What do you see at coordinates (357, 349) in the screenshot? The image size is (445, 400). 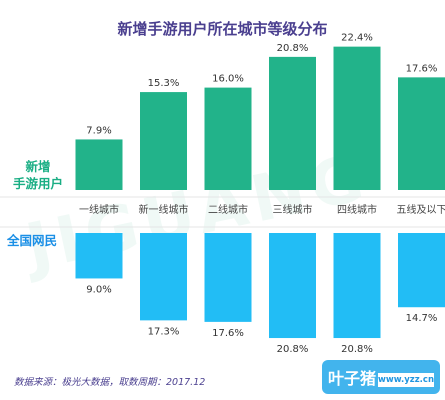 I see `bar-bottom-value-5: 20.8%` at bounding box center [357, 349].